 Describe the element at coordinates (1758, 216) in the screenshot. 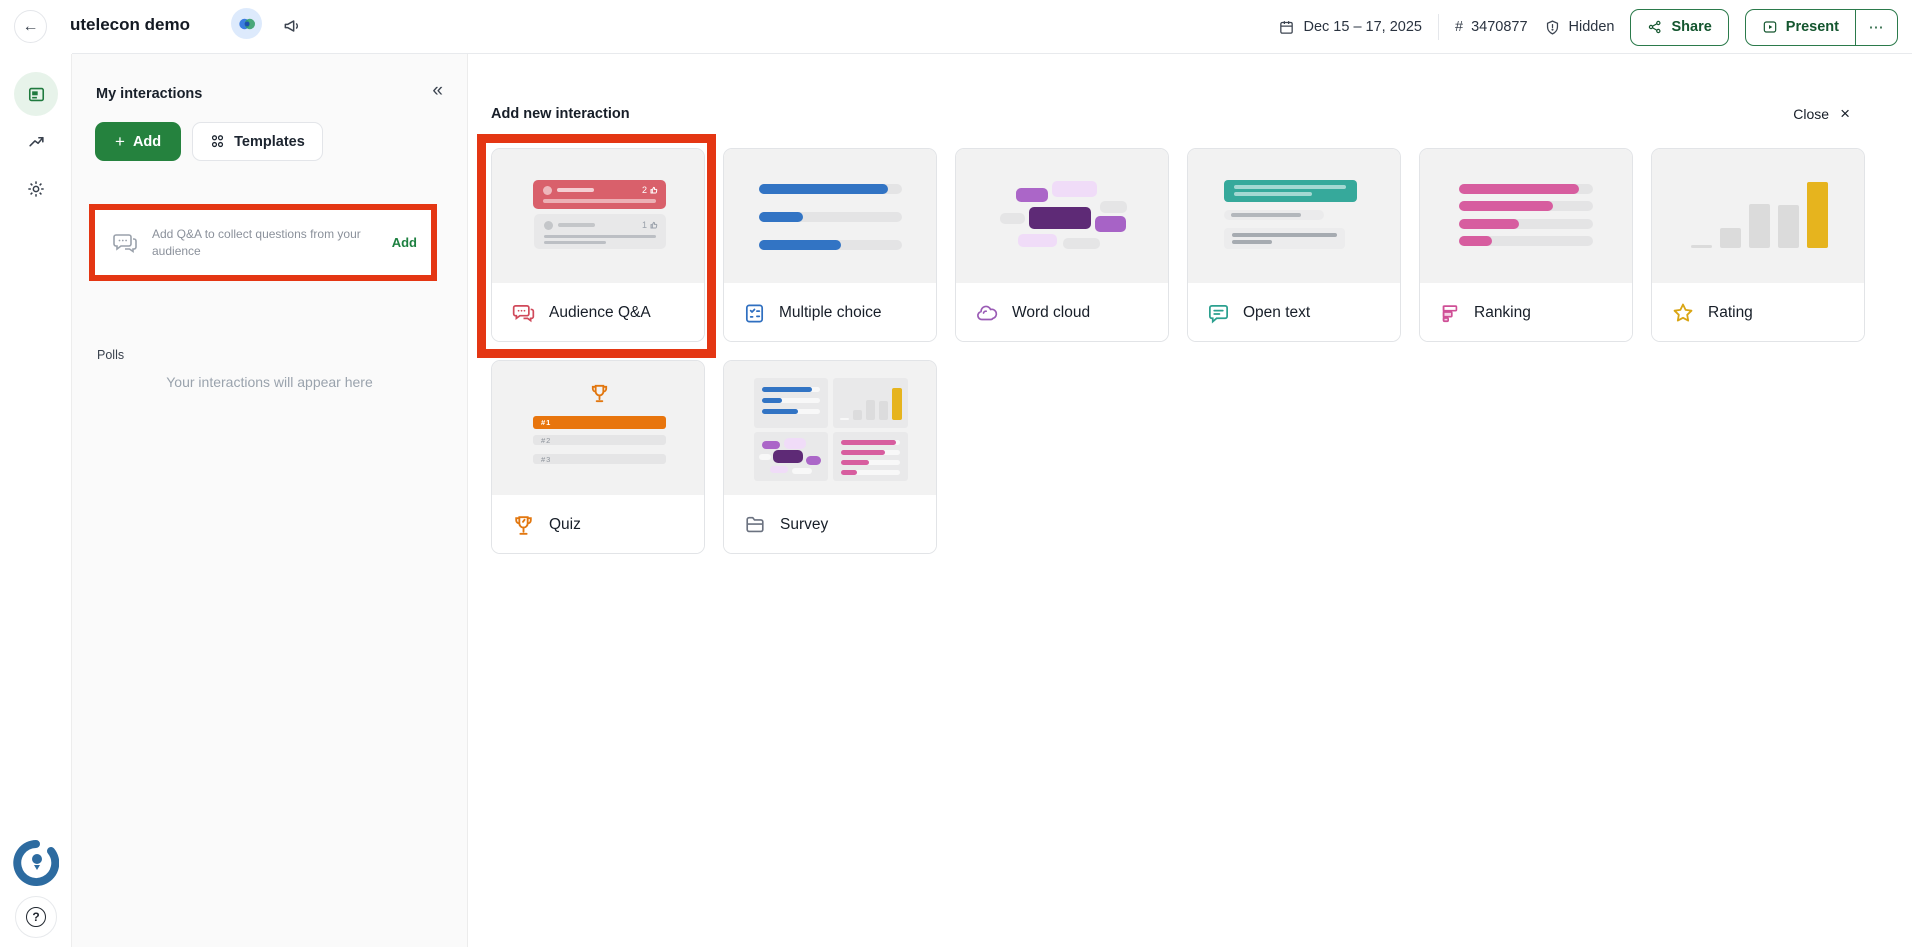

I see `rating-thumbnail` at that location.